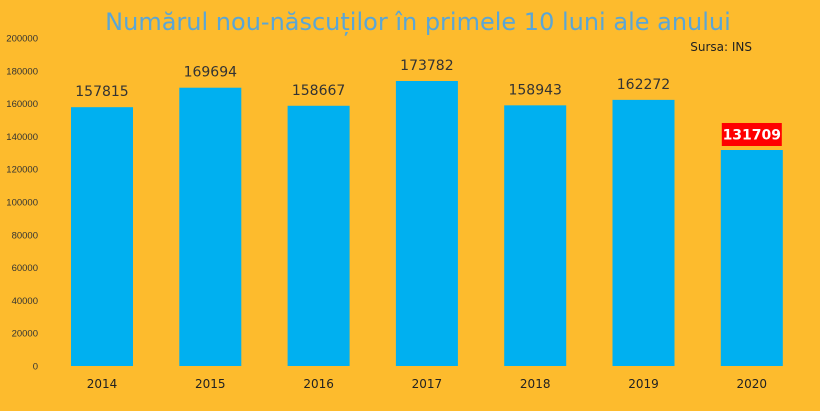 The image size is (820, 411). I want to click on x-tick-label: 2015, so click(210, 384).